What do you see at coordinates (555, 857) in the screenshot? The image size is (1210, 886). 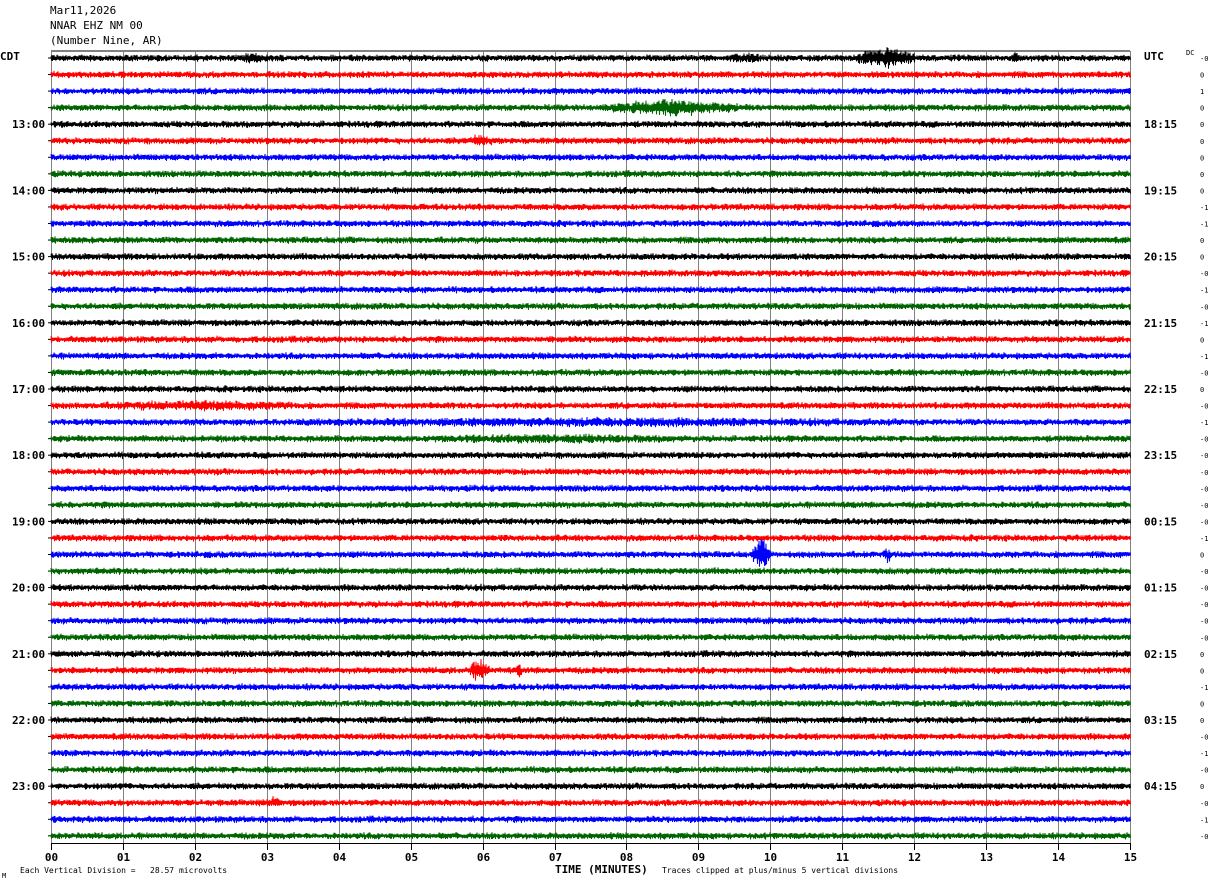 I see `x-tick-label: 07` at bounding box center [555, 857].